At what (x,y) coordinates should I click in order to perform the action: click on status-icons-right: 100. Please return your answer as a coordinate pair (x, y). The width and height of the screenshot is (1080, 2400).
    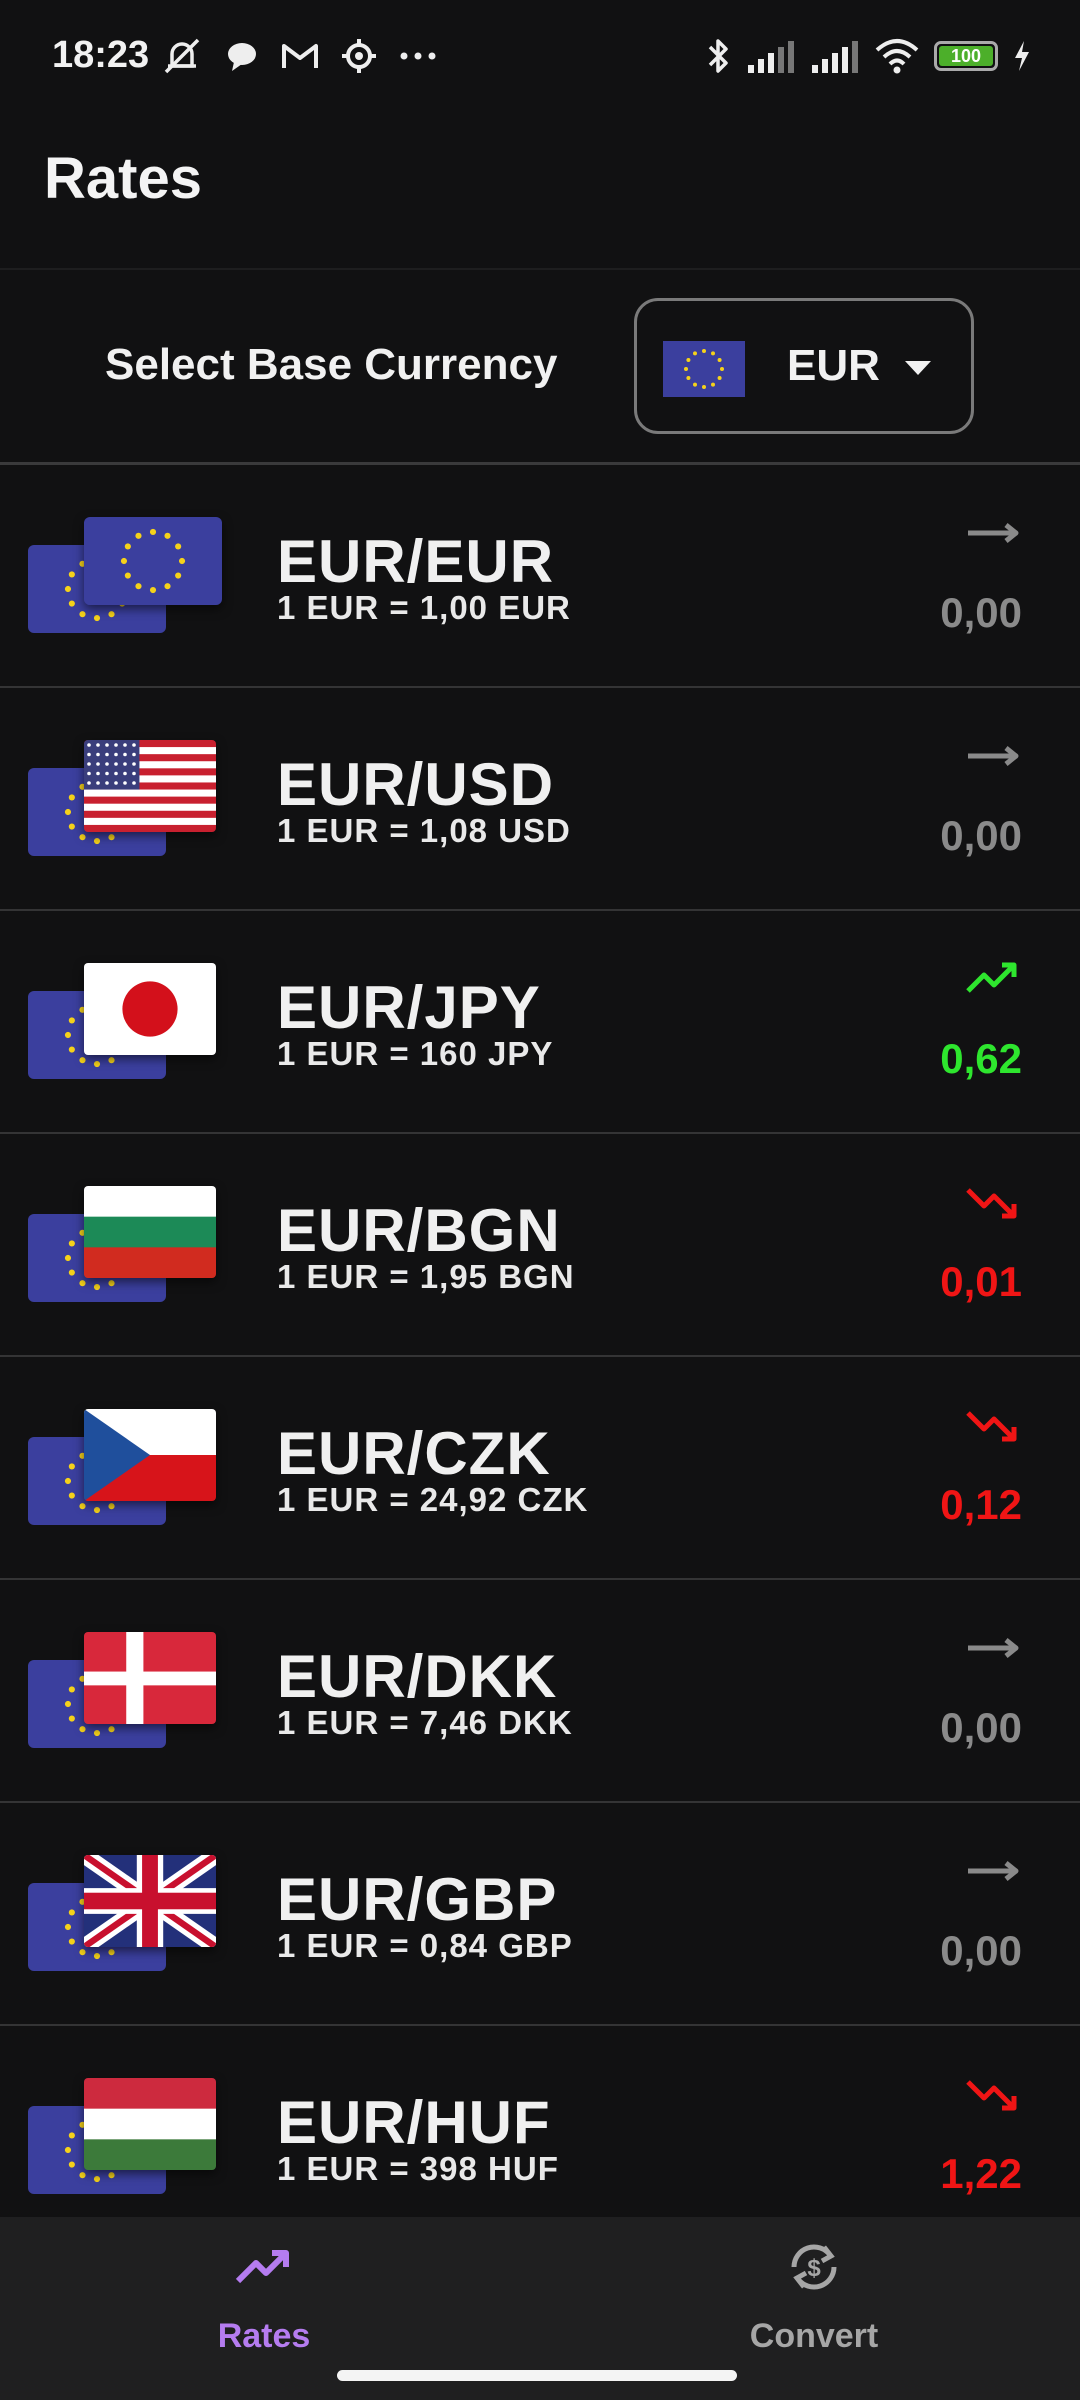
    Looking at the image, I should click on (868, 56).